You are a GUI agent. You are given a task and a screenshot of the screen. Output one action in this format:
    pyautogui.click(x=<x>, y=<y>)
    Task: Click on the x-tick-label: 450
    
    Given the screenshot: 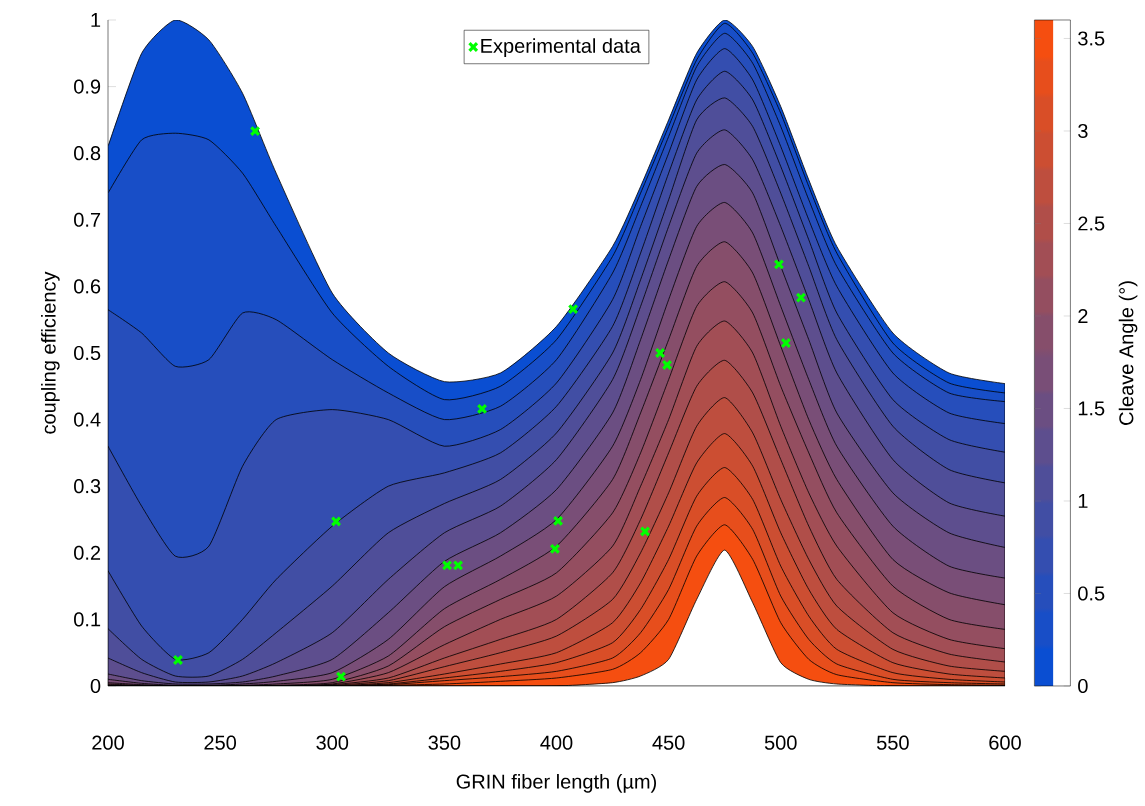 What is the action you would take?
    pyautogui.click(x=668, y=742)
    